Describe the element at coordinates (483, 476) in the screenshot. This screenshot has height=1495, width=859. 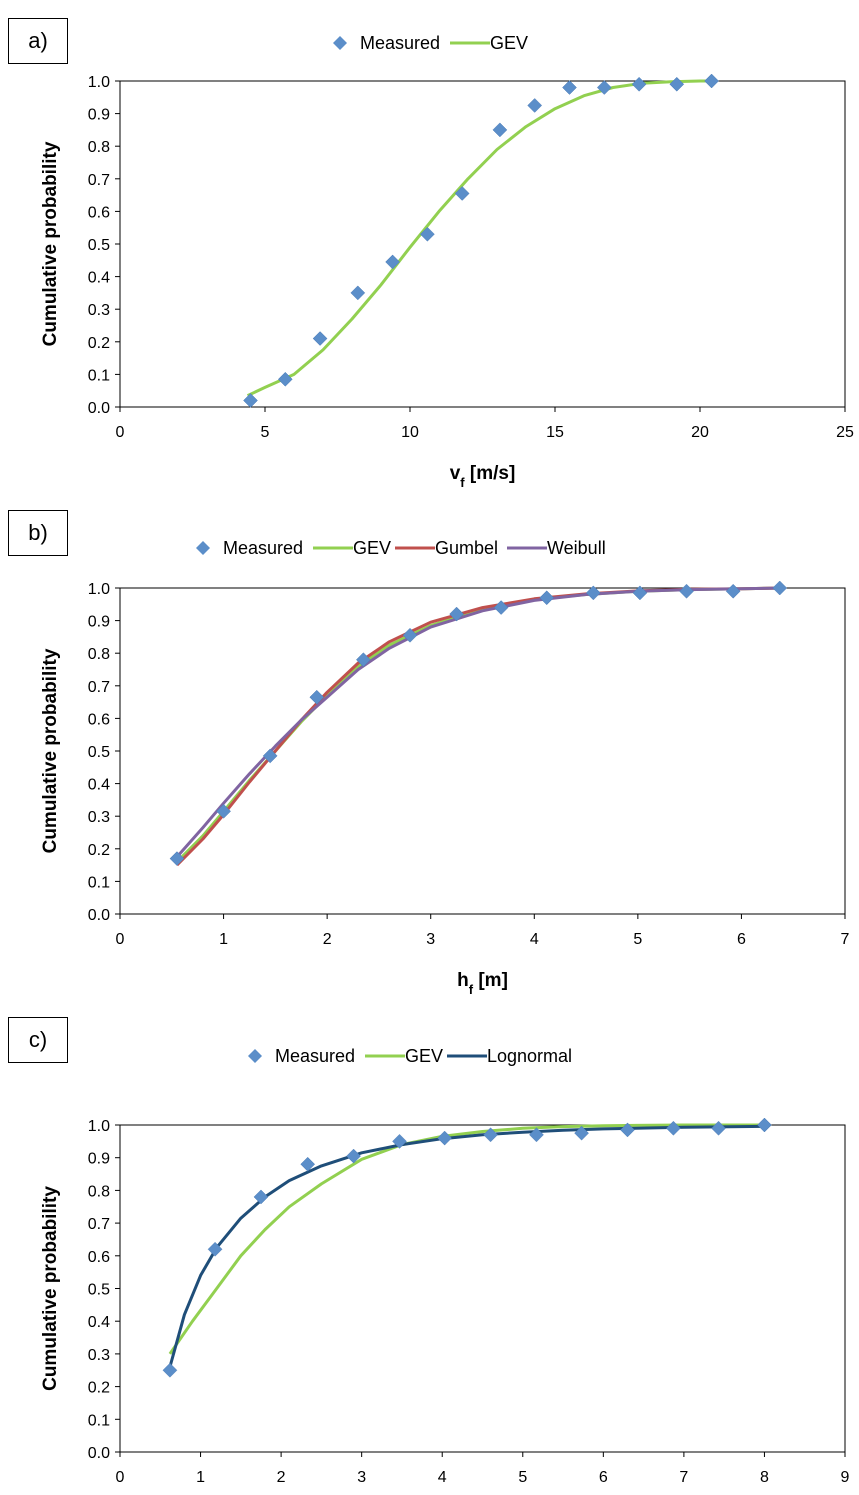
I see `x-axis-label: vf [m/s]` at that location.